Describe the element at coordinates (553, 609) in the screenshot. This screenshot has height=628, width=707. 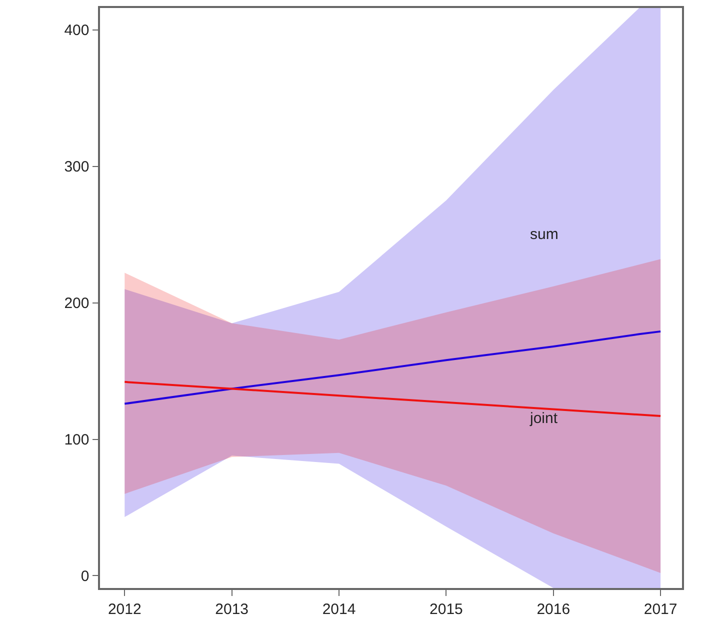
I see `x-tick-label: 2016` at that location.